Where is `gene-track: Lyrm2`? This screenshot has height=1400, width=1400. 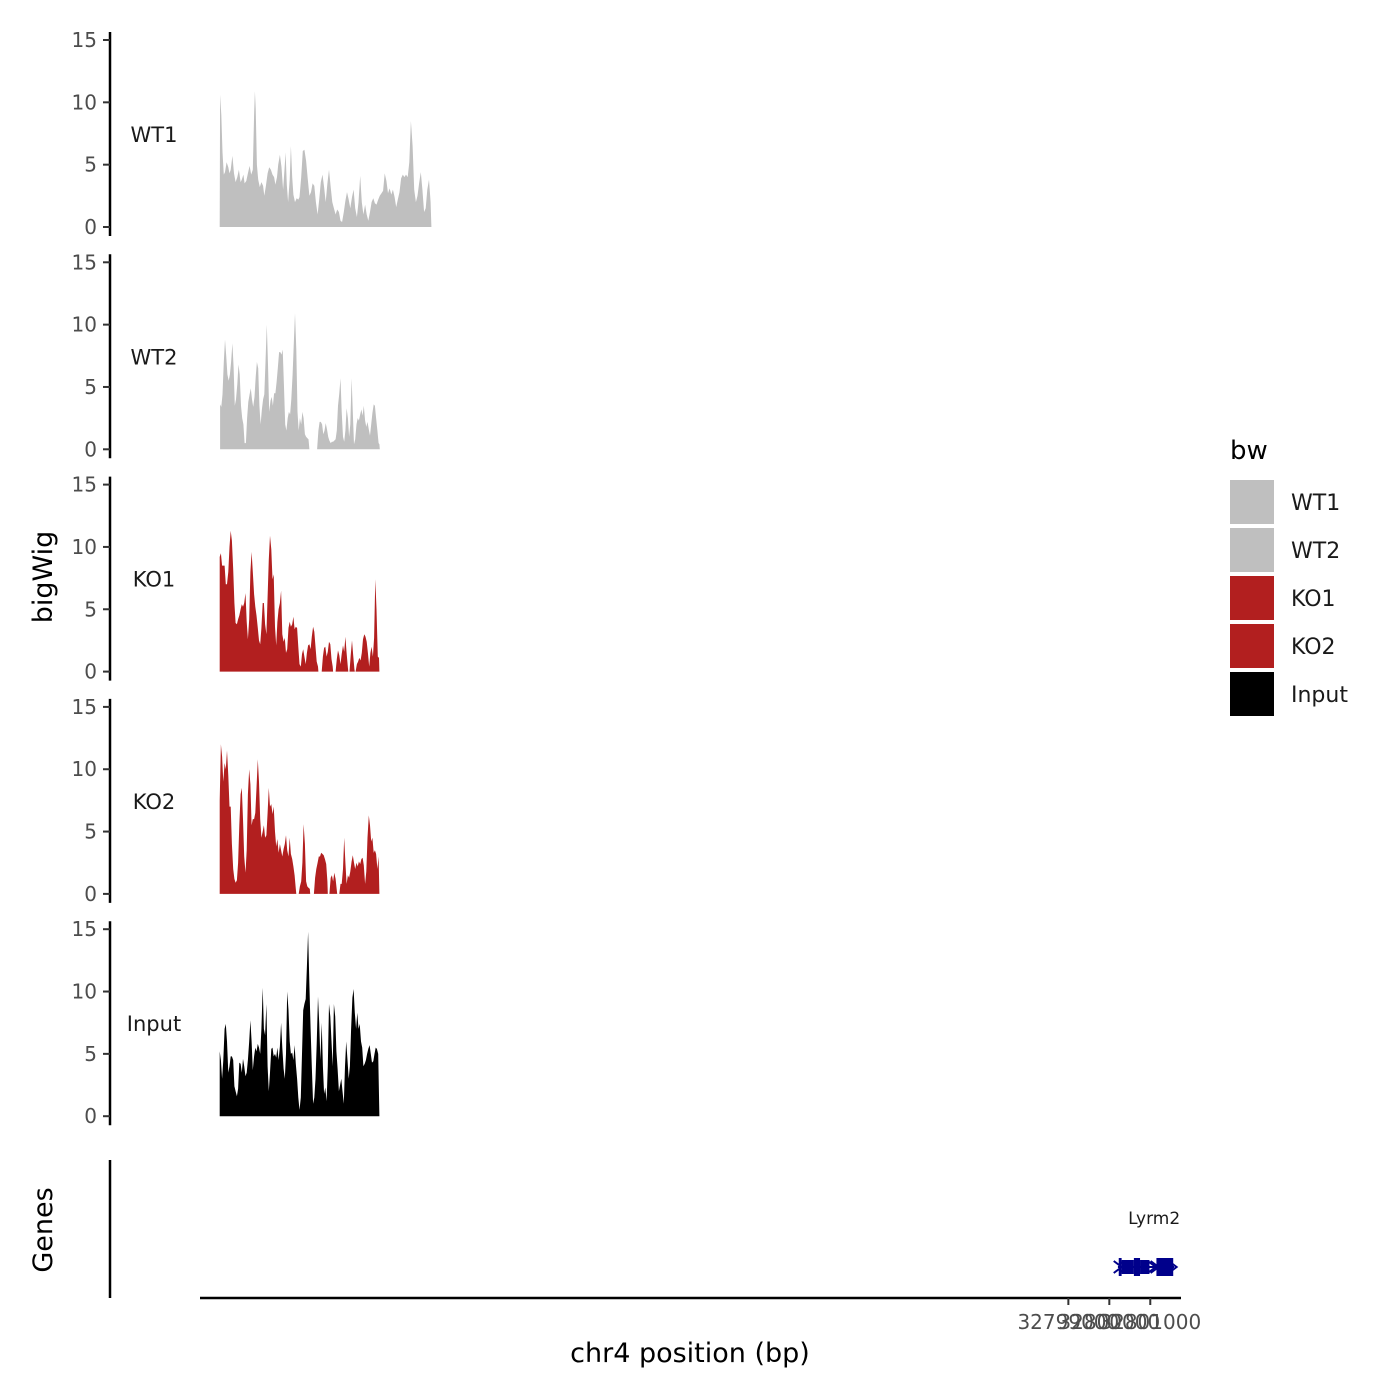
gene-track: Lyrm2 is located at coordinates (644, 1229).